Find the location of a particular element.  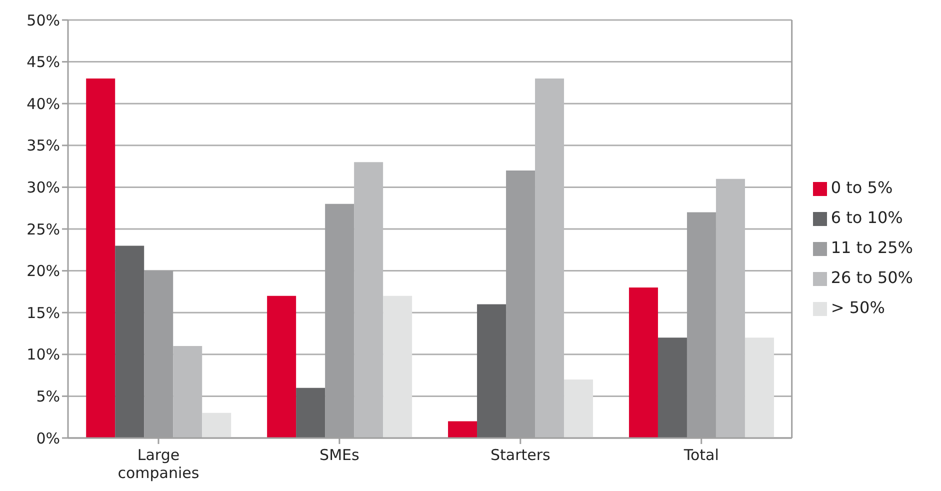

legend-label: > 50% is located at coordinates (857, 307).